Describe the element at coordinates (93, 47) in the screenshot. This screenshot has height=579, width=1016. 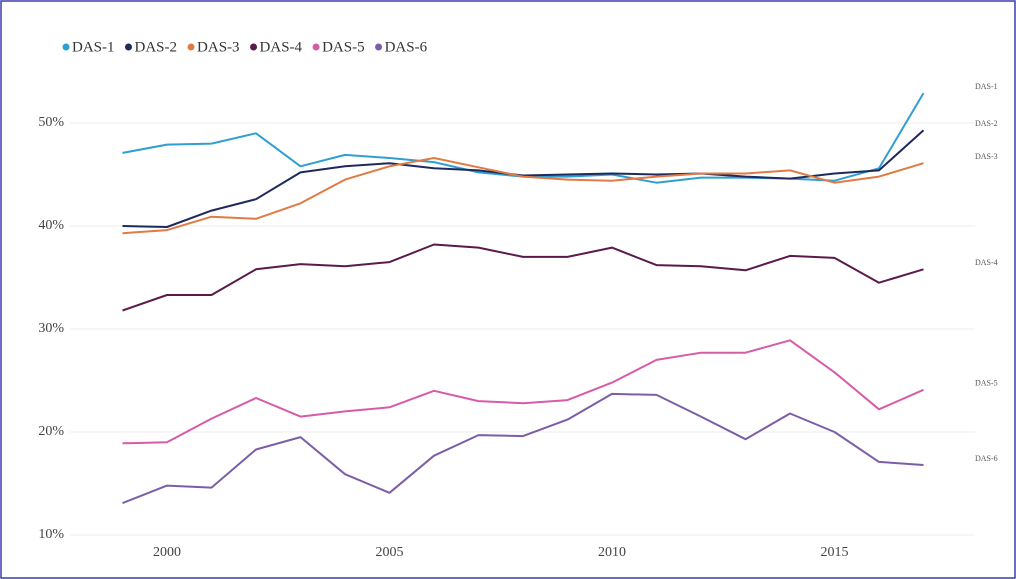
I see `legend-label: DAS-1` at that location.